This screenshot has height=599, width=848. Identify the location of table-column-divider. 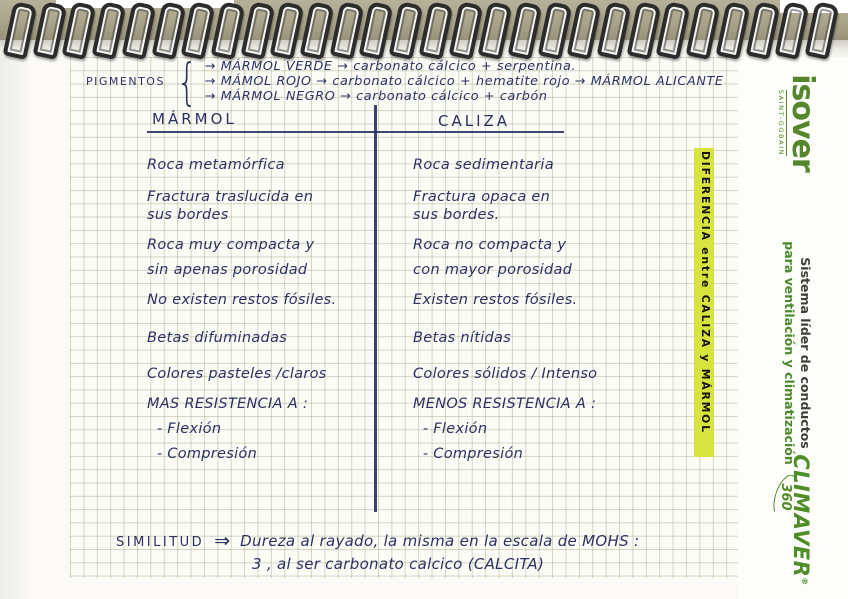
(375, 308).